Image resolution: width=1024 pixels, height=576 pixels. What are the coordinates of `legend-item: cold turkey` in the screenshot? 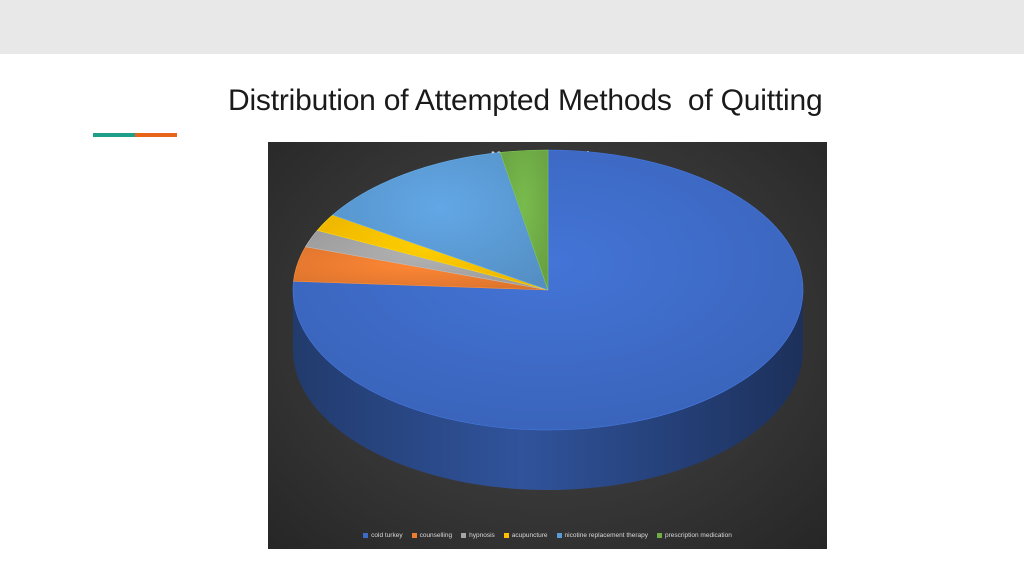 It's located at (383, 535).